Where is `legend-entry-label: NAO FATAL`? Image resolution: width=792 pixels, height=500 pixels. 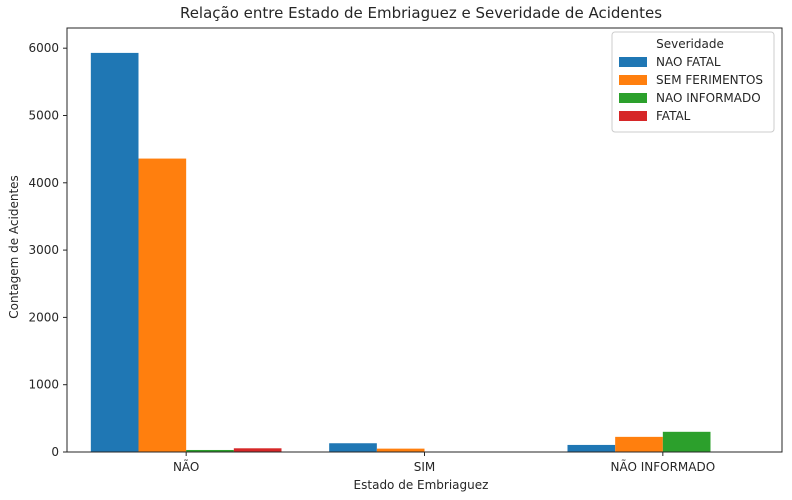
legend-entry-label: NAO FATAL is located at coordinates (688, 62).